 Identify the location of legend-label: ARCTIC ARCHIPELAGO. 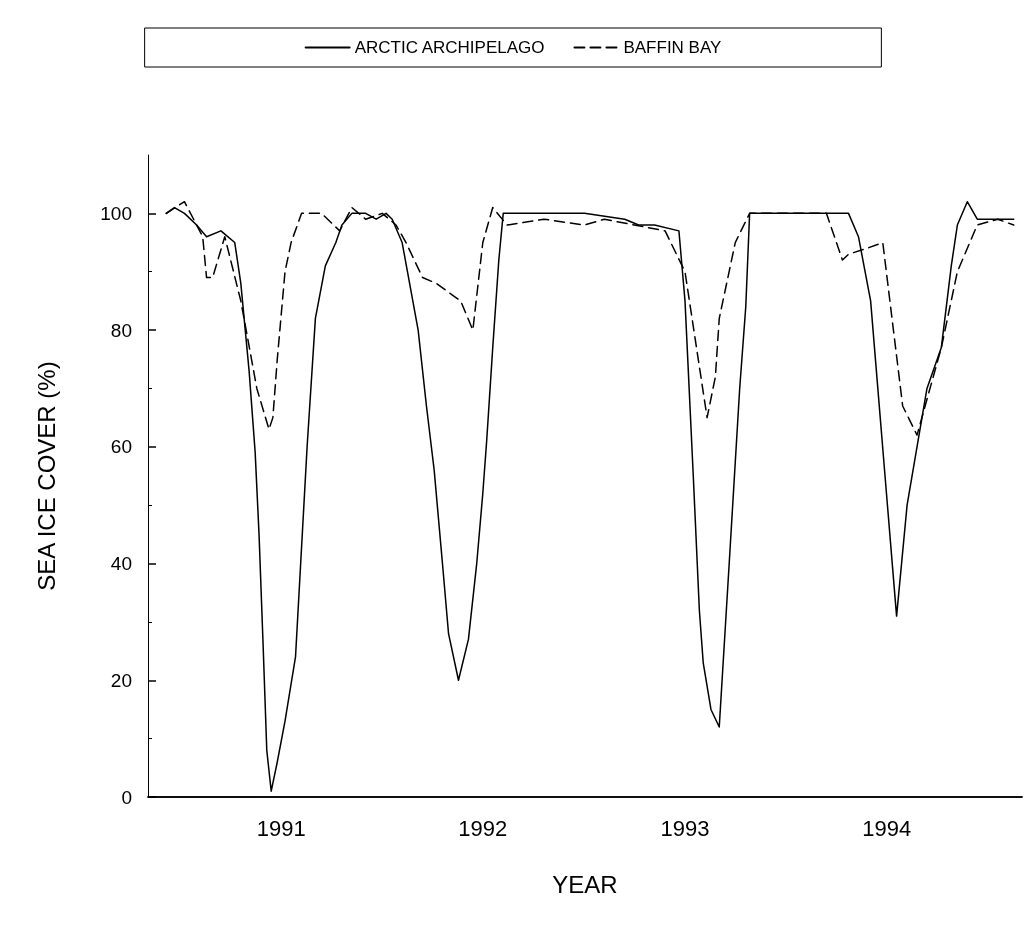
(449, 47).